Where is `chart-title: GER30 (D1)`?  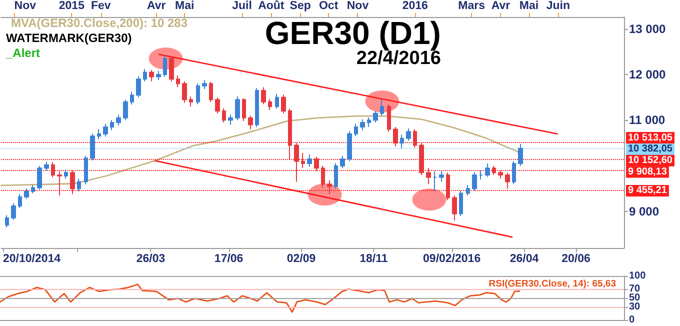 chart-title: GER30 (D1) is located at coordinates (352, 33).